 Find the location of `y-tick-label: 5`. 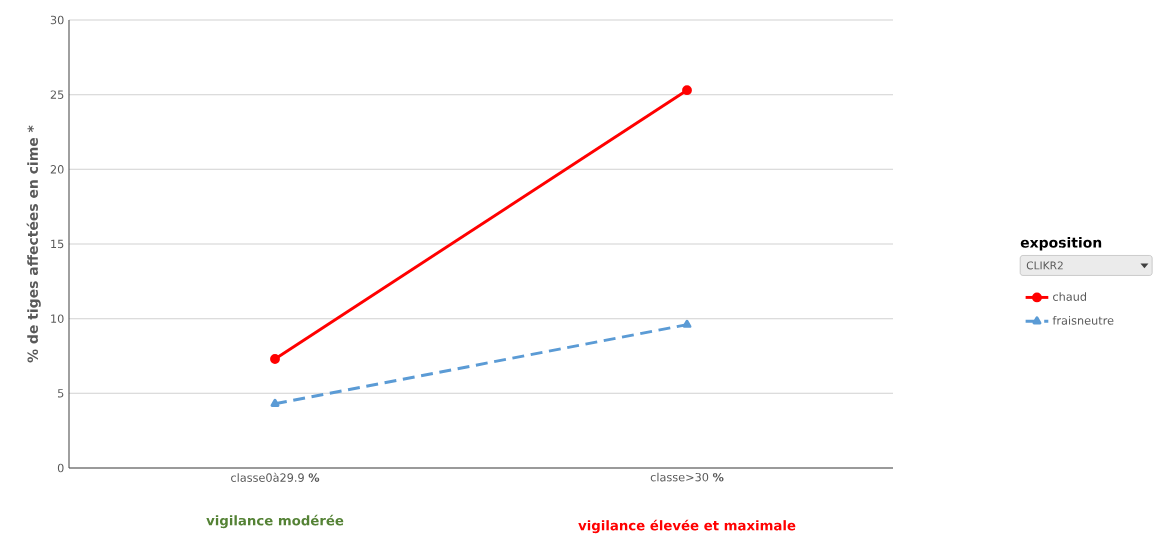

y-tick-label: 5 is located at coordinates (61, 393).